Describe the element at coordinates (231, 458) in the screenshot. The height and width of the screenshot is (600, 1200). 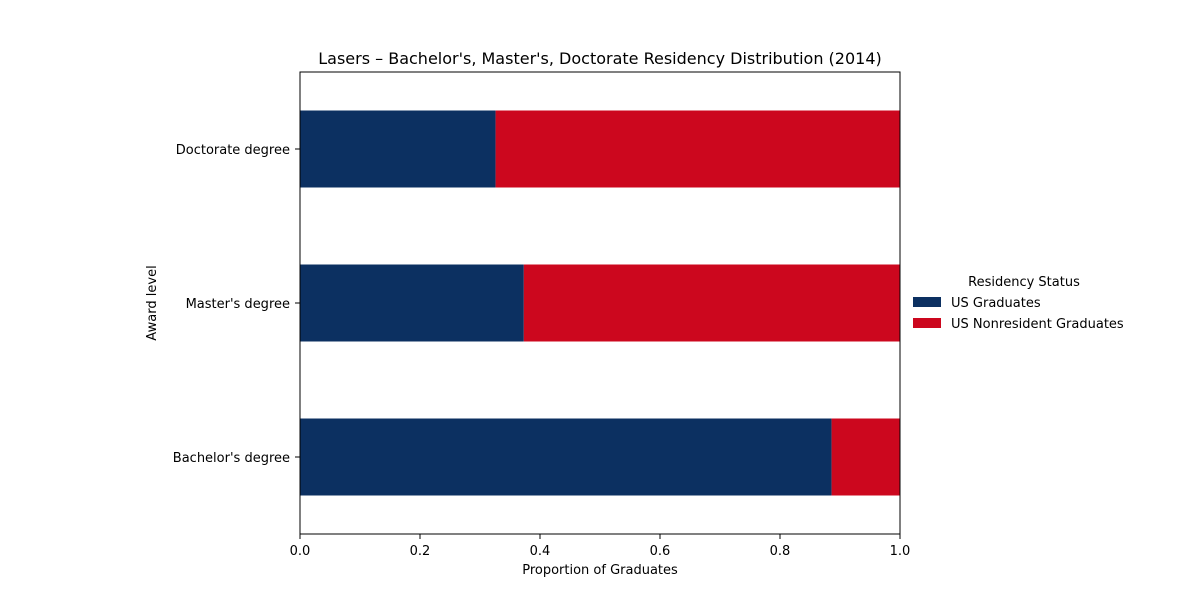
I see `y-tick-label-bachelor-s-degree: Bachelor's degree` at that location.